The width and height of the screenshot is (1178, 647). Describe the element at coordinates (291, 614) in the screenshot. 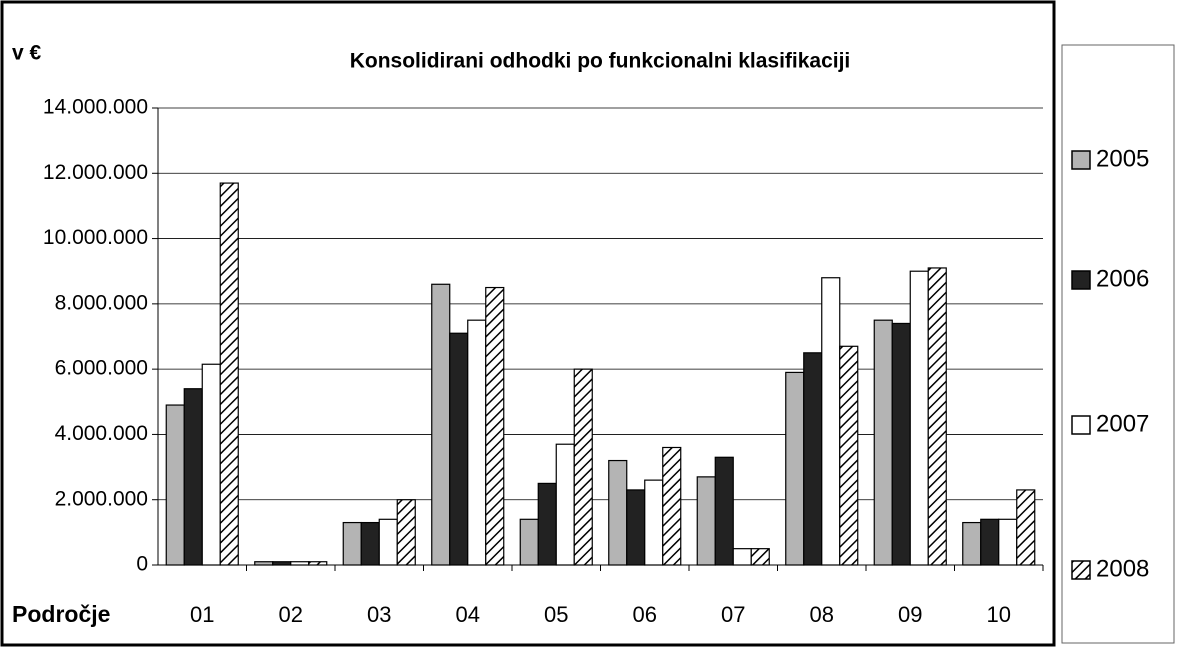

I see `x-tick-label: 02` at that location.